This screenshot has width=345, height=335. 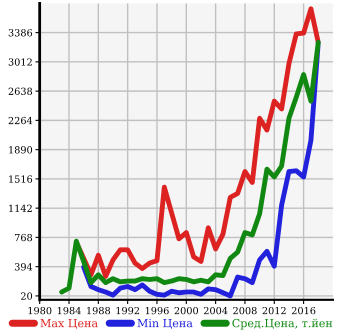 What do you see at coordinates (245, 310) in the screenshot?
I see `x-tick-label: 2008` at bounding box center [245, 310].